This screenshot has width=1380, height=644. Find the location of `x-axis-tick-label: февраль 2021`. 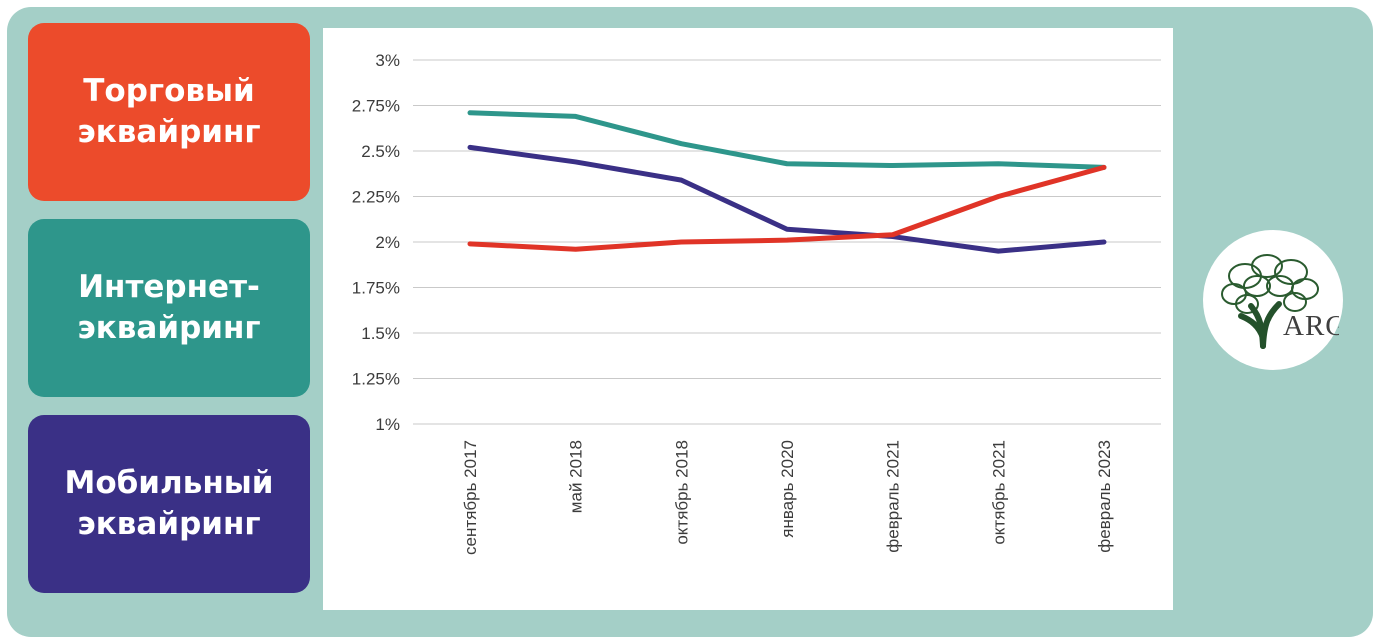

x-axis-tick-label: февраль 2021 is located at coordinates (893, 496).